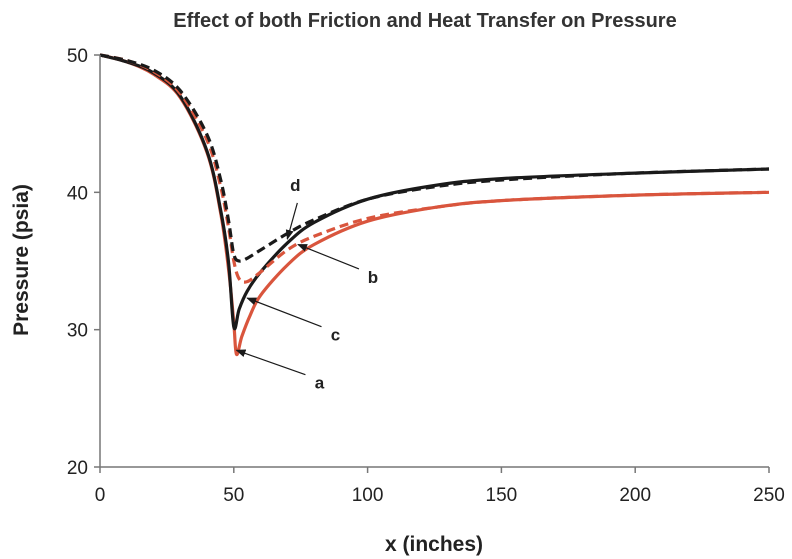  Describe the element at coordinates (335, 335) in the screenshot. I see `annotation-label-c: c` at that location.